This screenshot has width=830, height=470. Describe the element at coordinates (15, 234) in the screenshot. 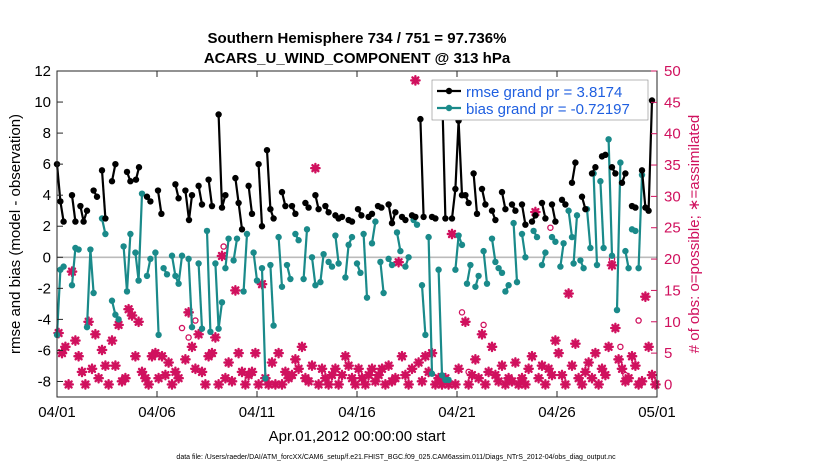

I see `y-axis-label-left: rmse and bias (model - observation)` at that location.